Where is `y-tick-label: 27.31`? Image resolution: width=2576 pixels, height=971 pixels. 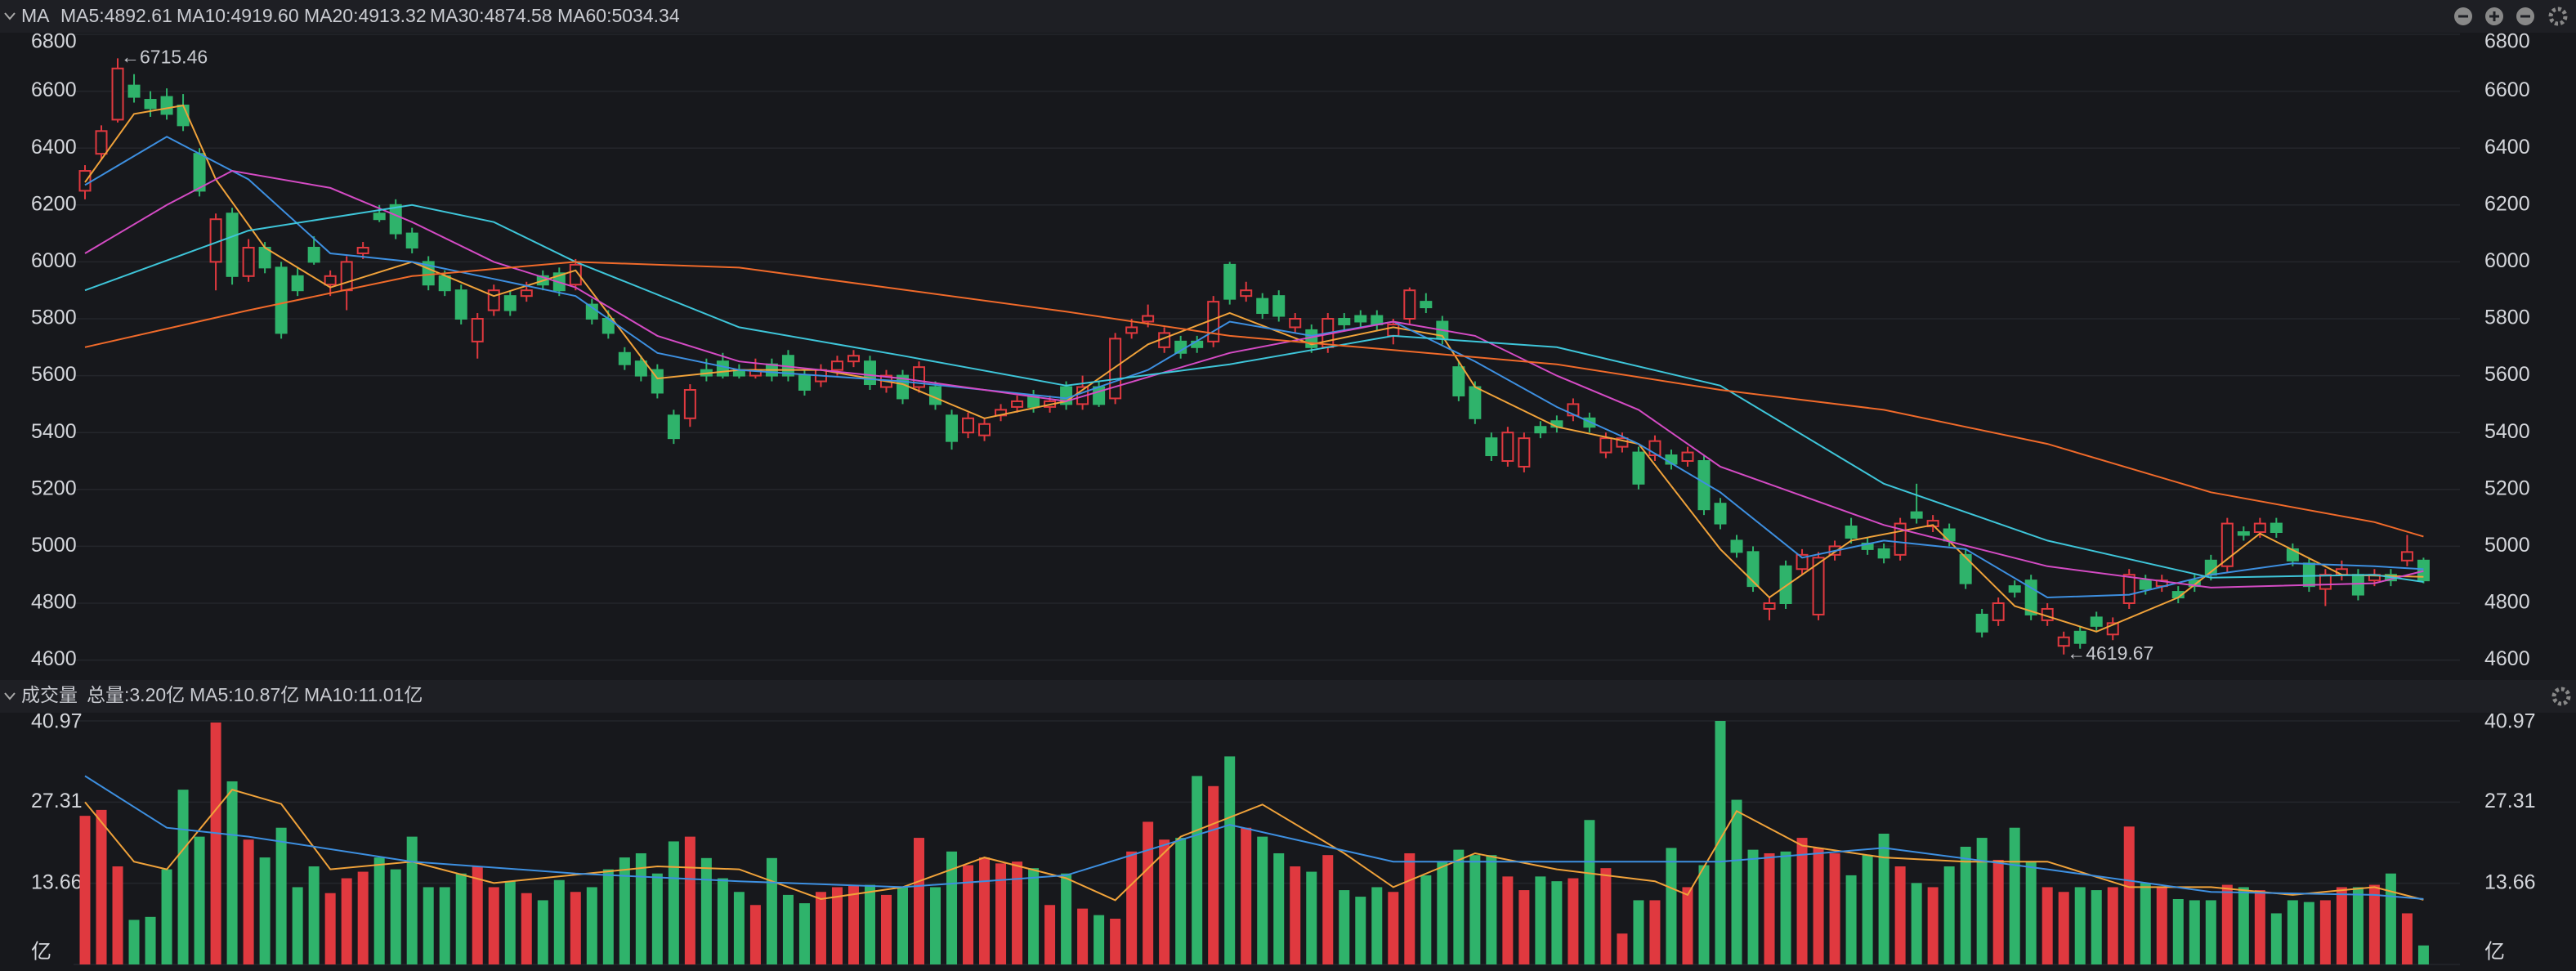 y-tick-label: 27.31 is located at coordinates (2510, 801).